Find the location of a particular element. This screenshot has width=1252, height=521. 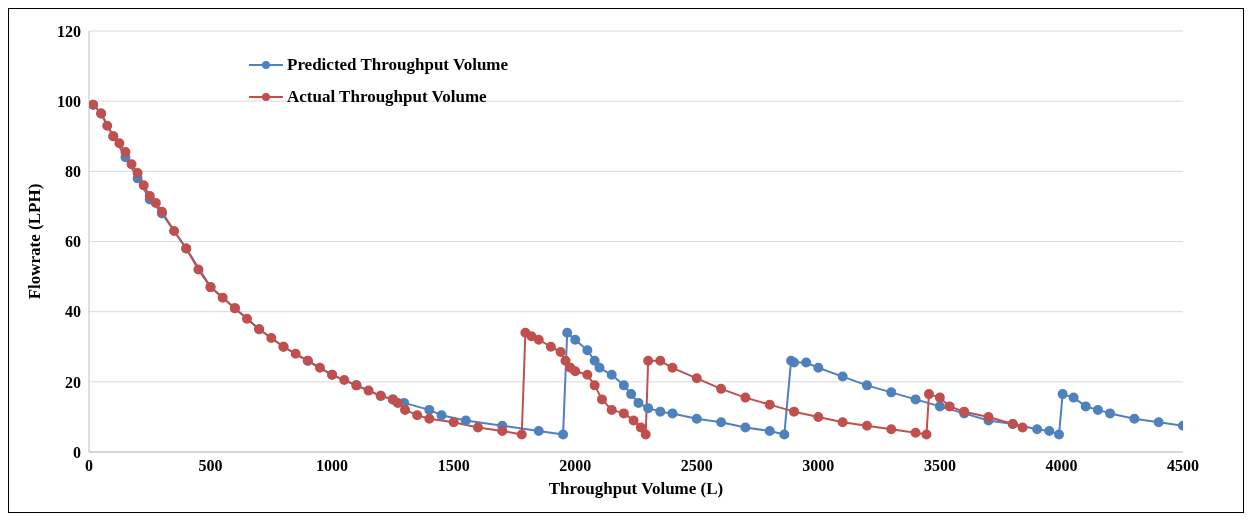

x-tick-label: 2000 is located at coordinates (575, 466).